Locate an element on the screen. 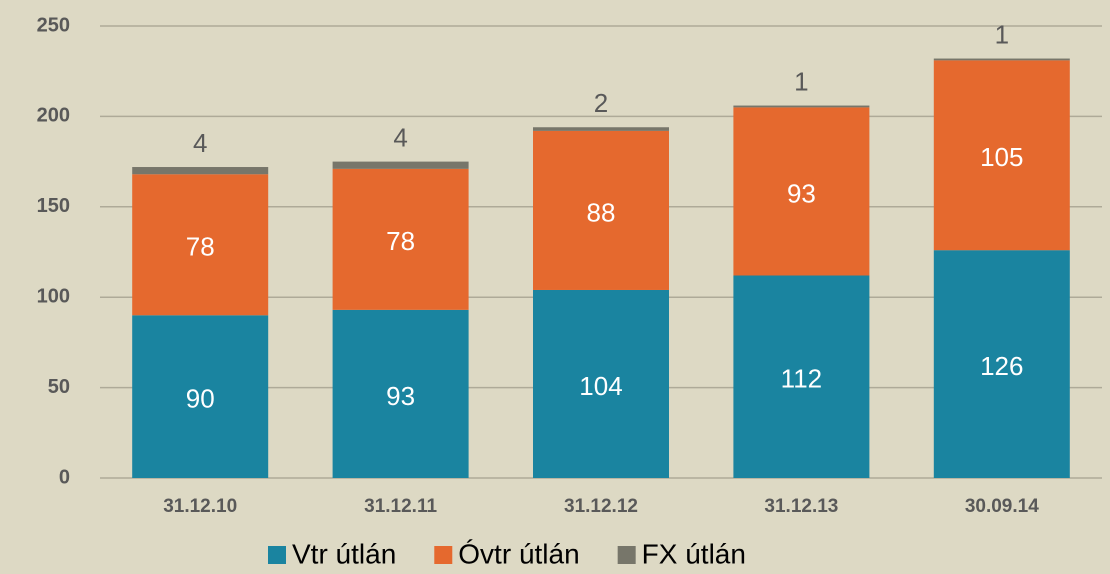 The width and height of the screenshot is (1110, 574). data-label: 105 is located at coordinates (1001, 157).